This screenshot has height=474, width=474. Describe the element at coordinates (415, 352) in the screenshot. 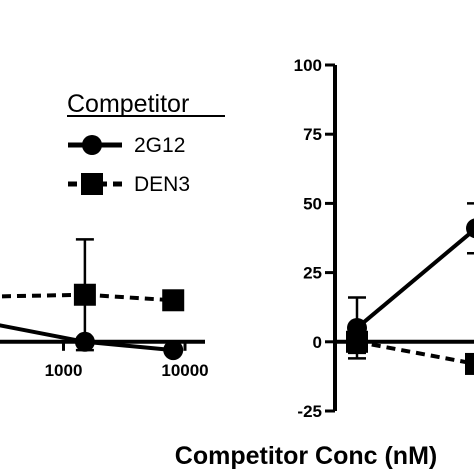

I see `right-line-den3` at that location.